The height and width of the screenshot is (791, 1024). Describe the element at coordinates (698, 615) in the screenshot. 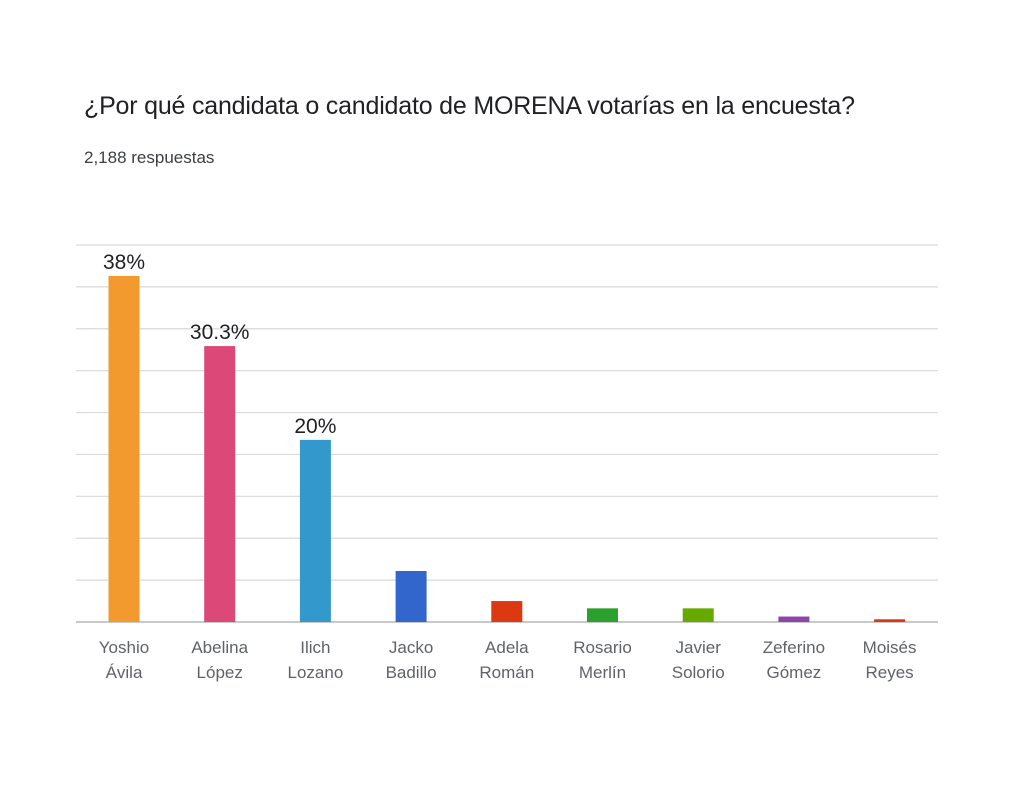

I see `bar-javier-solorio` at that location.